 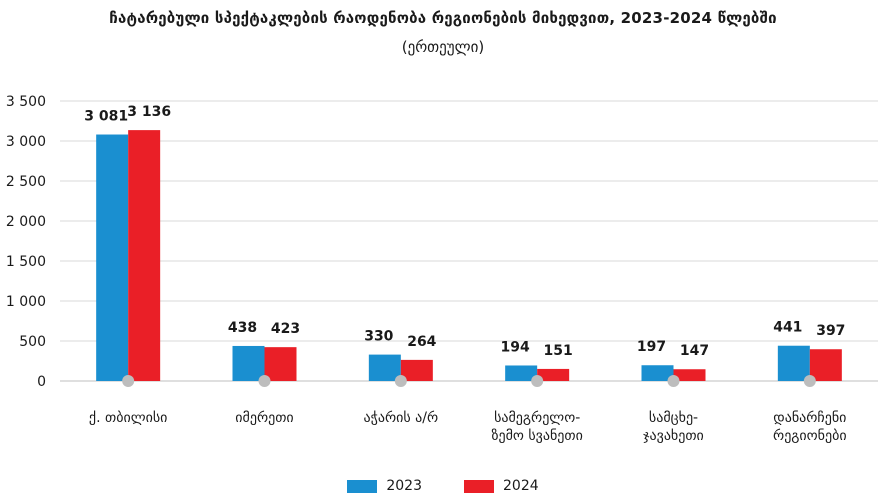 What do you see at coordinates (32, 342) in the screenshot?
I see `y-tick-label: 500` at bounding box center [32, 342].